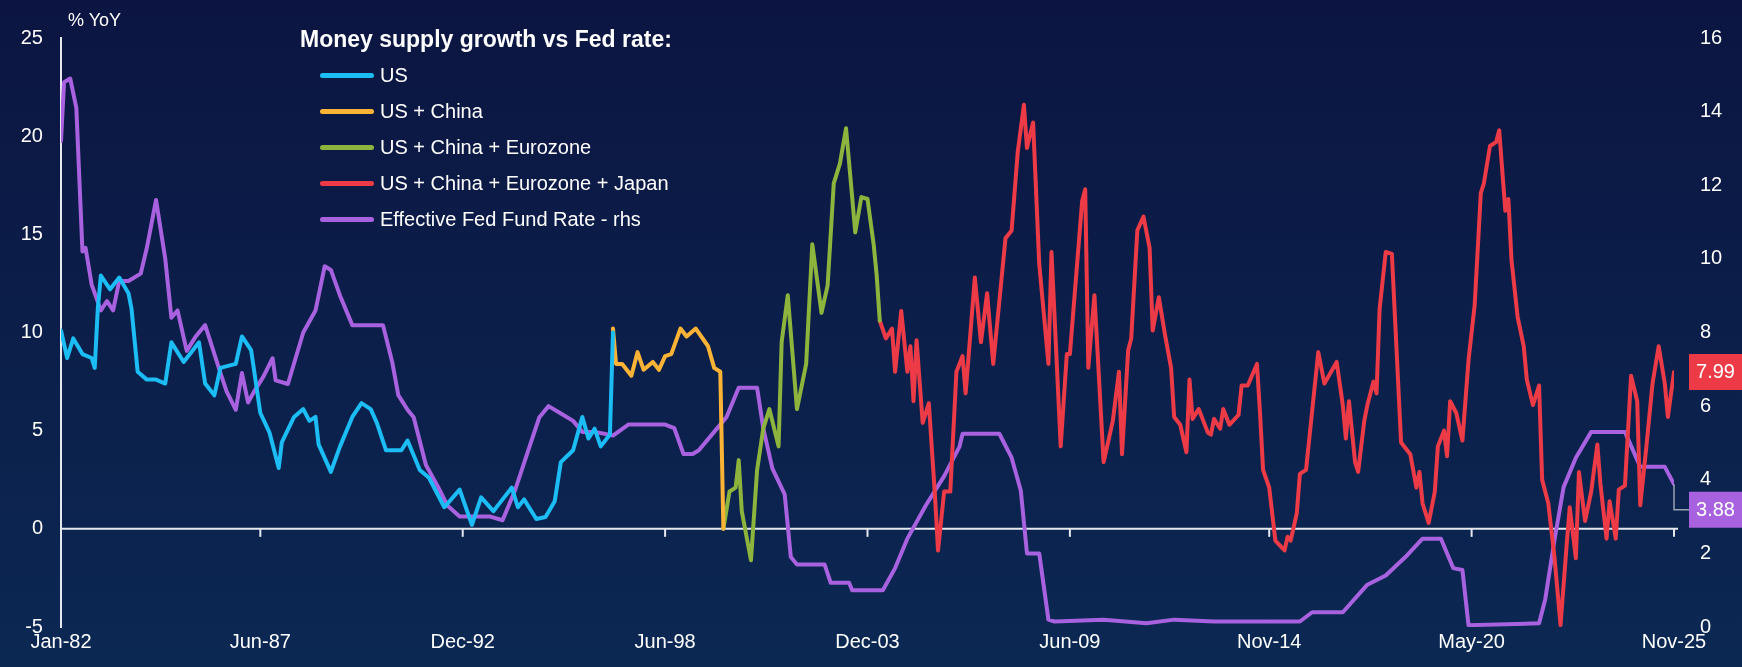 This screenshot has width=1742, height=667. Describe the element at coordinates (31, 36) in the screenshot. I see `y-tick-label: 25` at that location.